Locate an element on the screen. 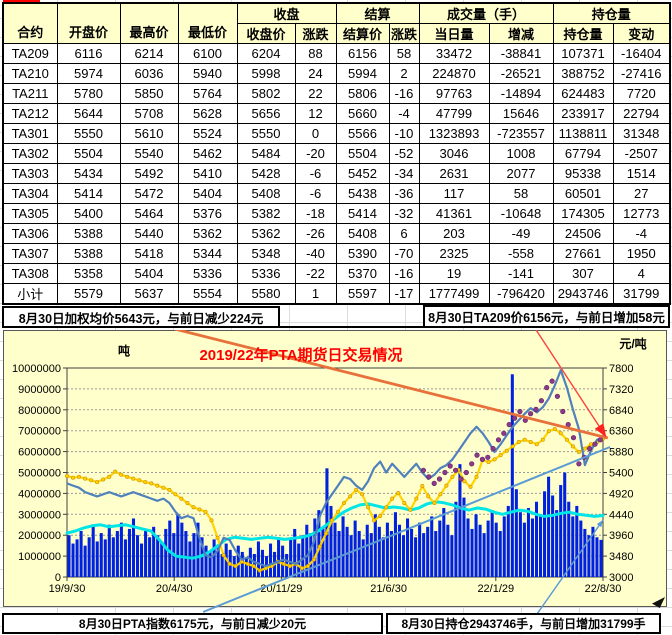  column-header: 最低价 is located at coordinates (207, 23).